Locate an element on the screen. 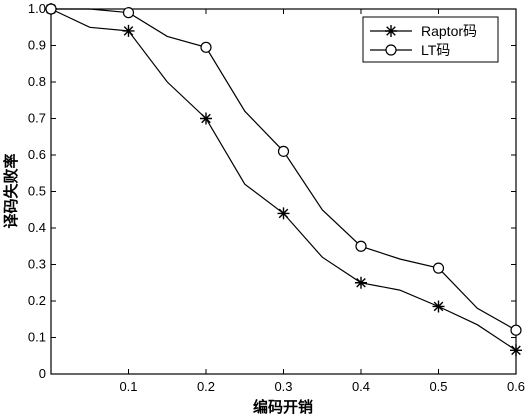 The width and height of the screenshot is (525, 419). y-axis-label: 译码失败率 is located at coordinates (11, 190).